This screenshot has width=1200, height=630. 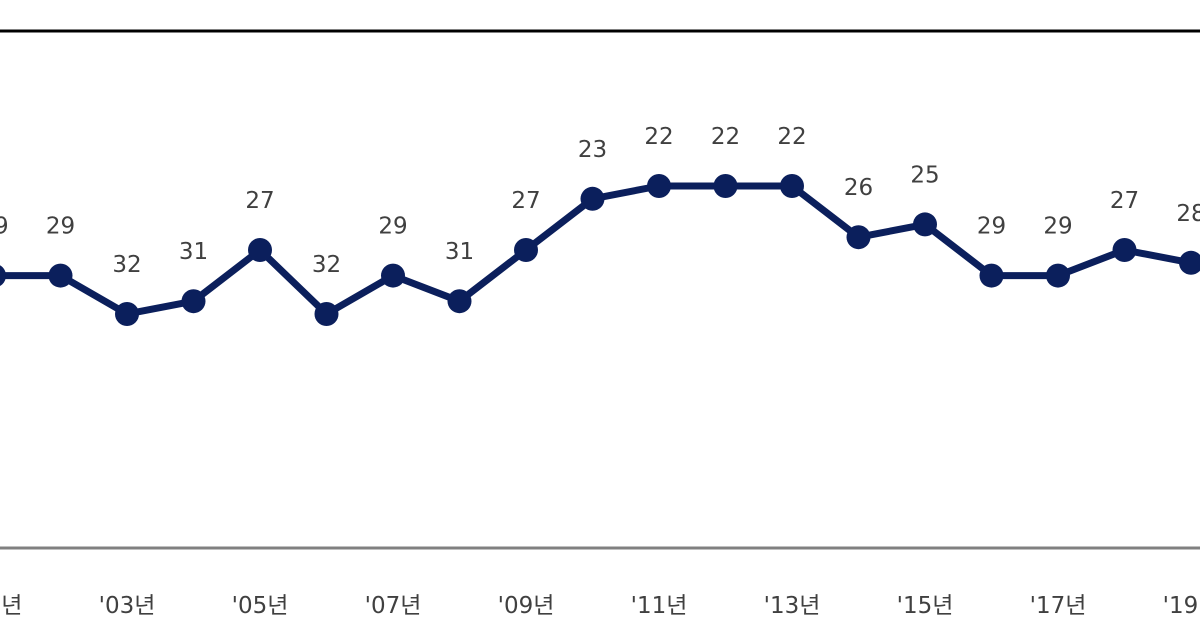 I want to click on x-tick-label: '19년, so click(x=1181, y=606).